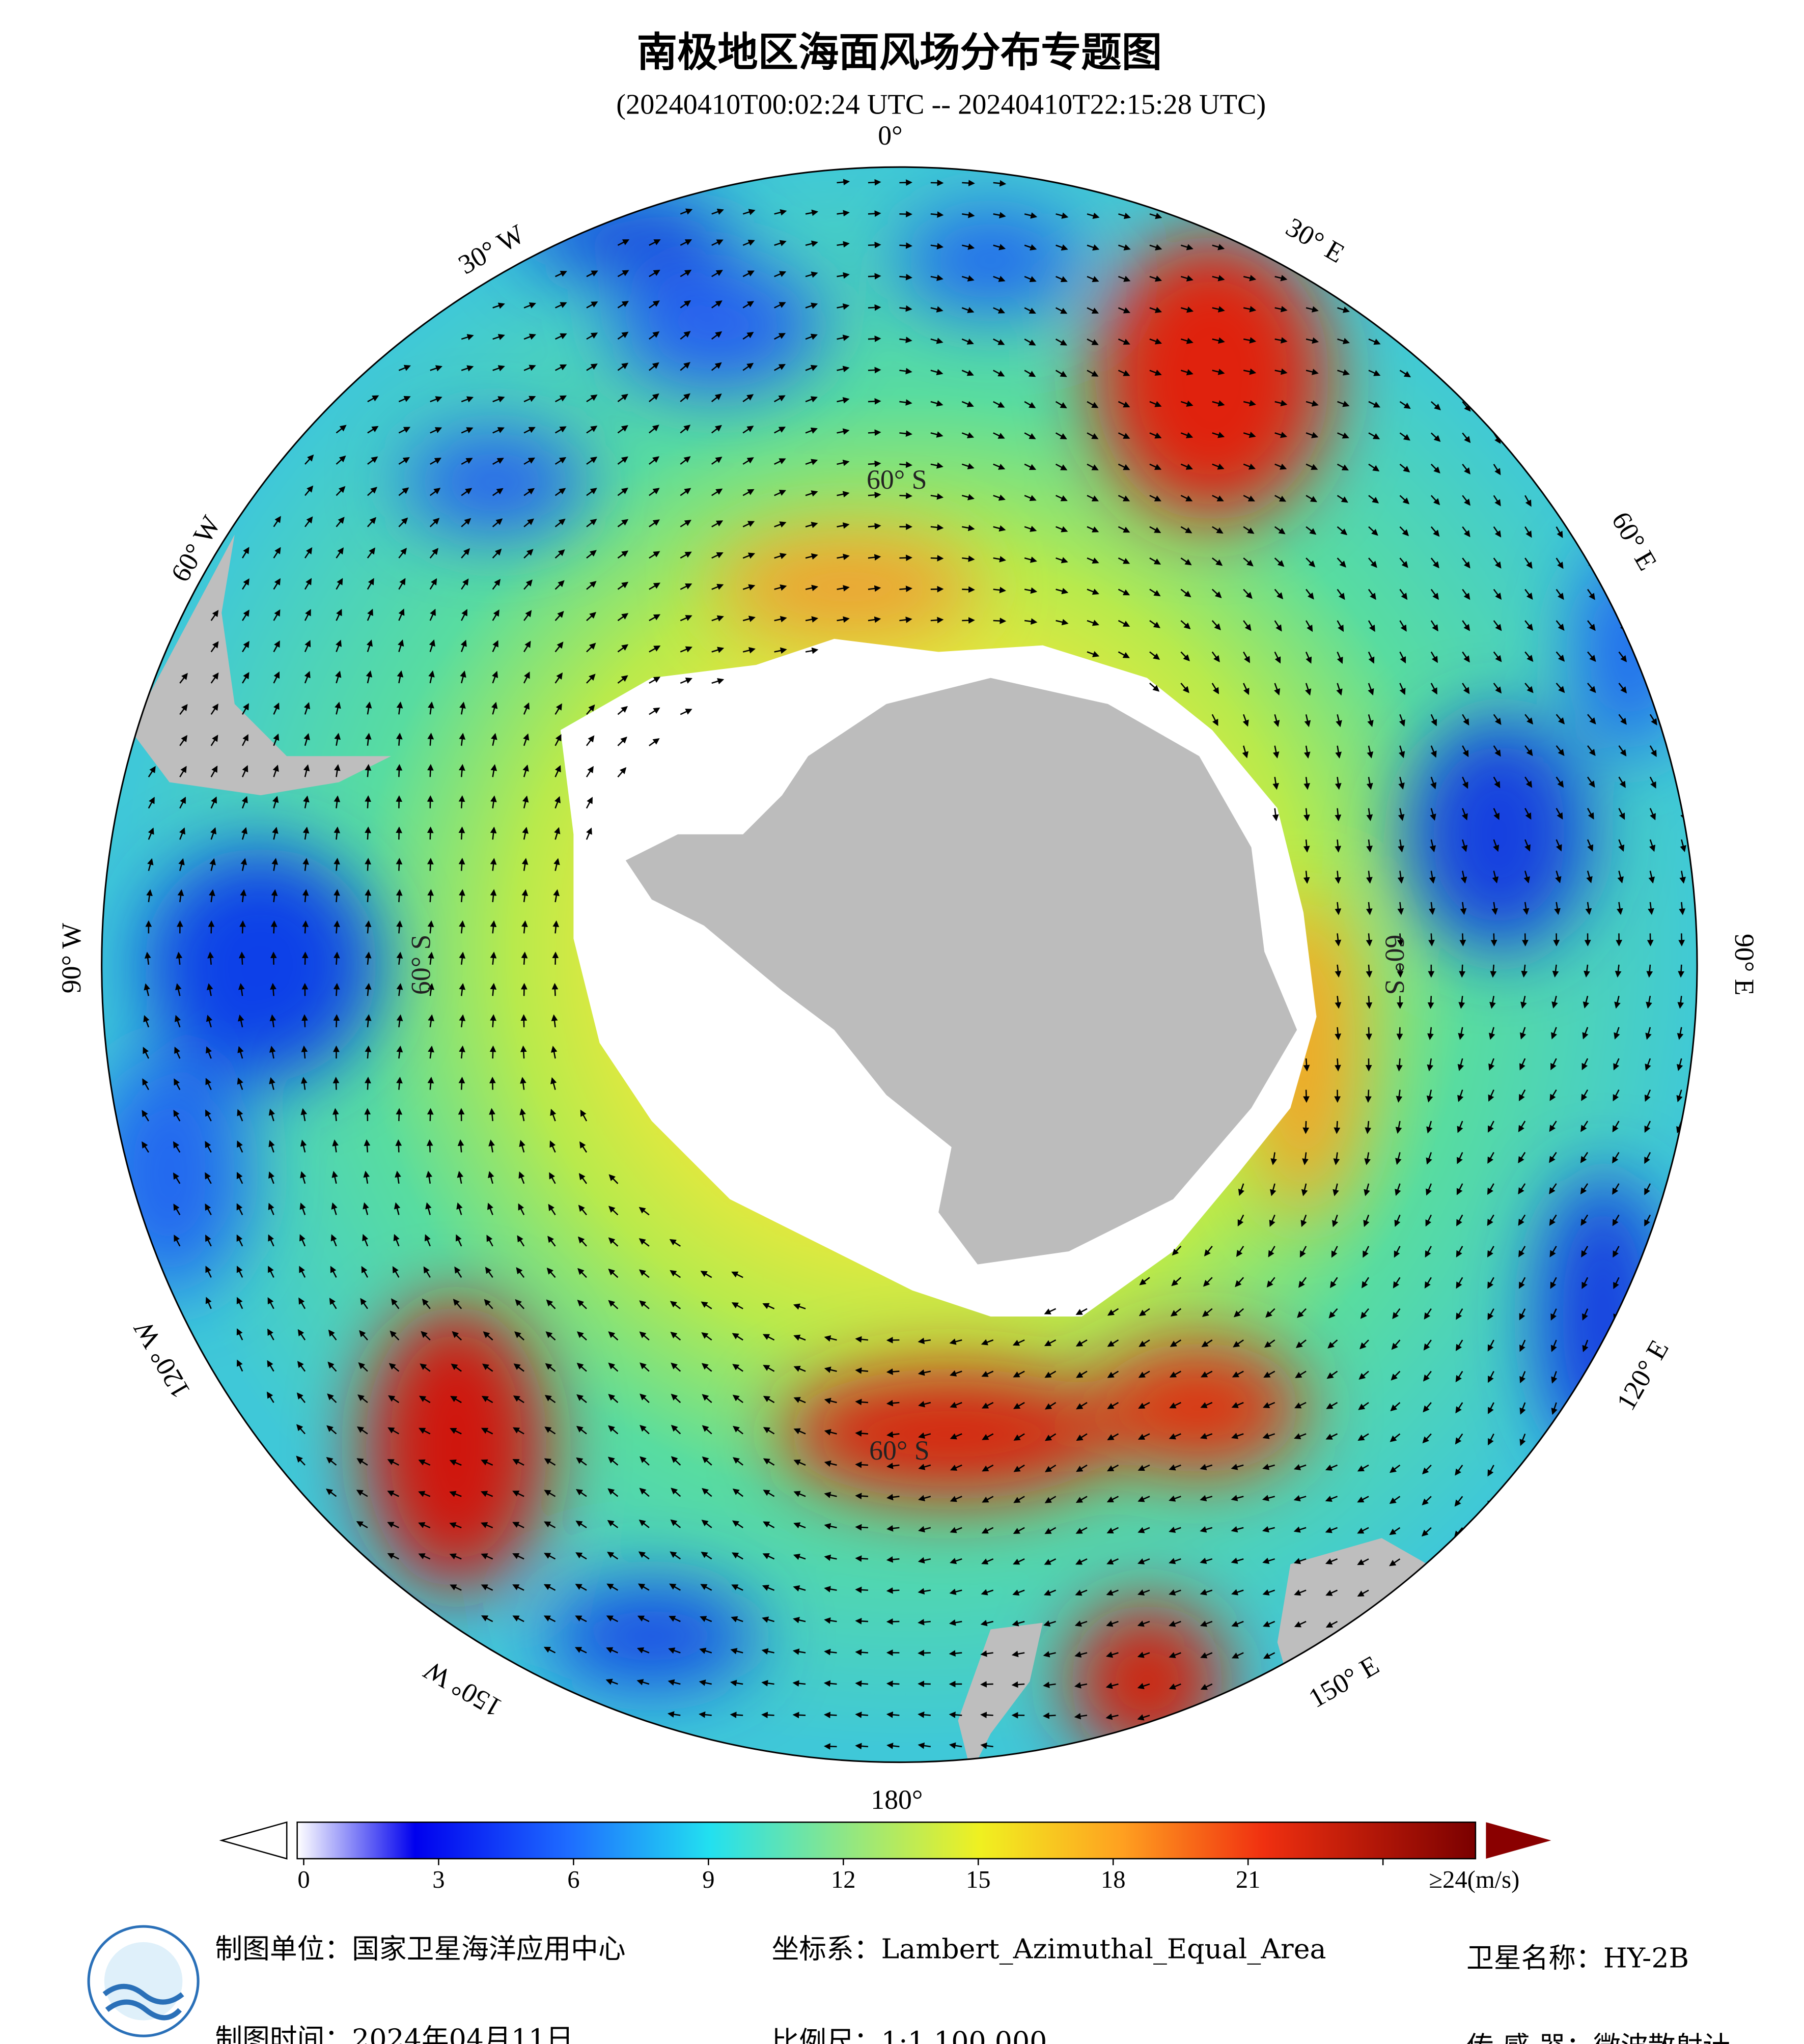 The image size is (1804, 2044). Describe the element at coordinates (1518, 1840) in the screenshot. I see `colorbar-max-arrow` at that location.